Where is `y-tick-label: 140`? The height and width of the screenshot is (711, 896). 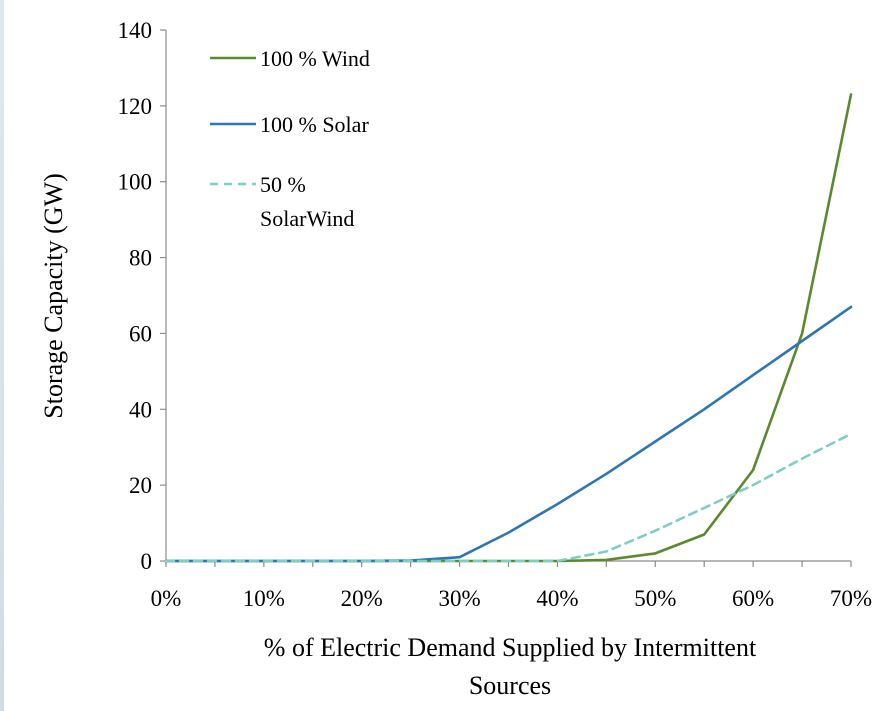 y-tick-label: 140 is located at coordinates (135, 30).